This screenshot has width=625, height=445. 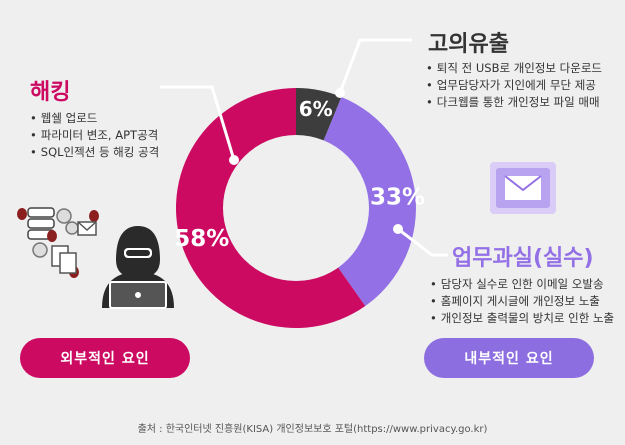 What do you see at coordinates (50, 92) in the screenshot?
I see `hacking-title: 해킹` at bounding box center [50, 92].